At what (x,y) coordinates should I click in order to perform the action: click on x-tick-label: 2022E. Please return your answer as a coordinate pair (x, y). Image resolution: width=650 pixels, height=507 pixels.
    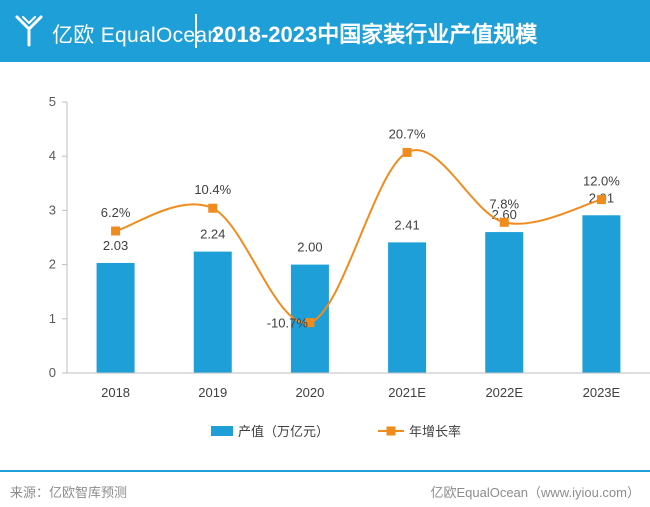
    Looking at the image, I should click on (504, 392).